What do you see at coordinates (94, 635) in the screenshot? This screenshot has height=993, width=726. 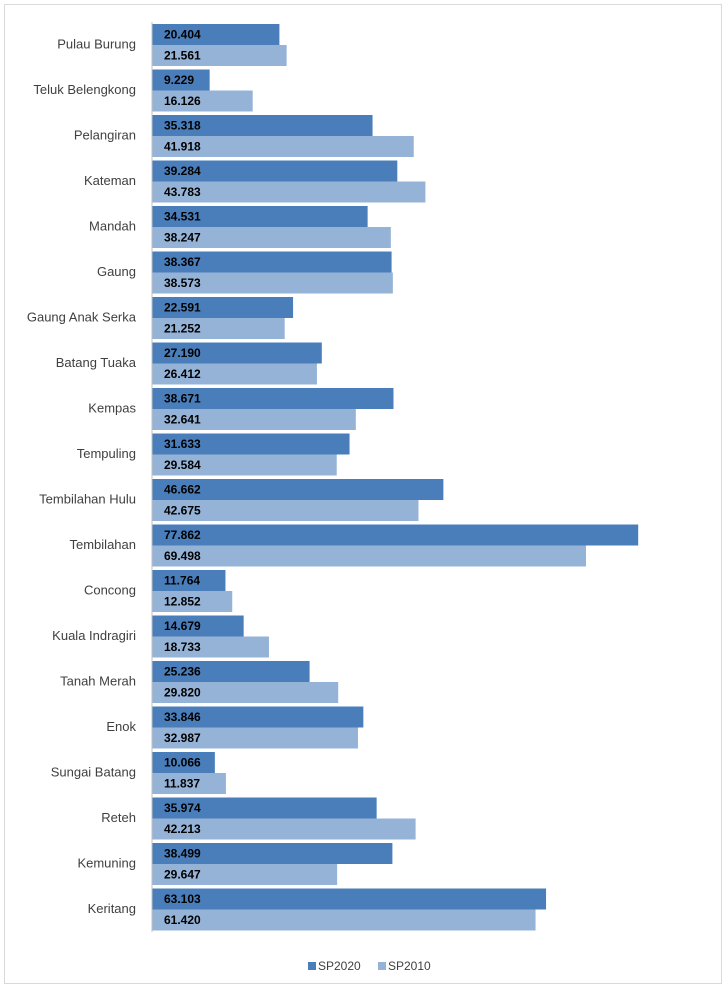 I see `category-label: Kuala Indragiri` at bounding box center [94, 635].